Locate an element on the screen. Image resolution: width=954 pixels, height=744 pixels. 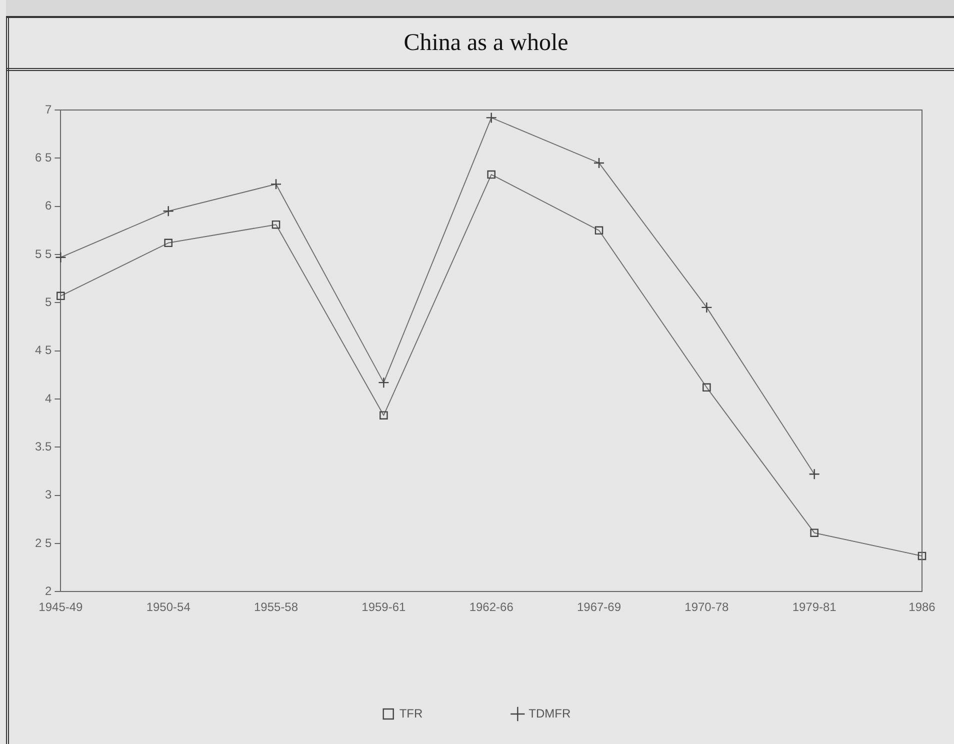
x-tick-label: 1970-78 is located at coordinates (707, 607).